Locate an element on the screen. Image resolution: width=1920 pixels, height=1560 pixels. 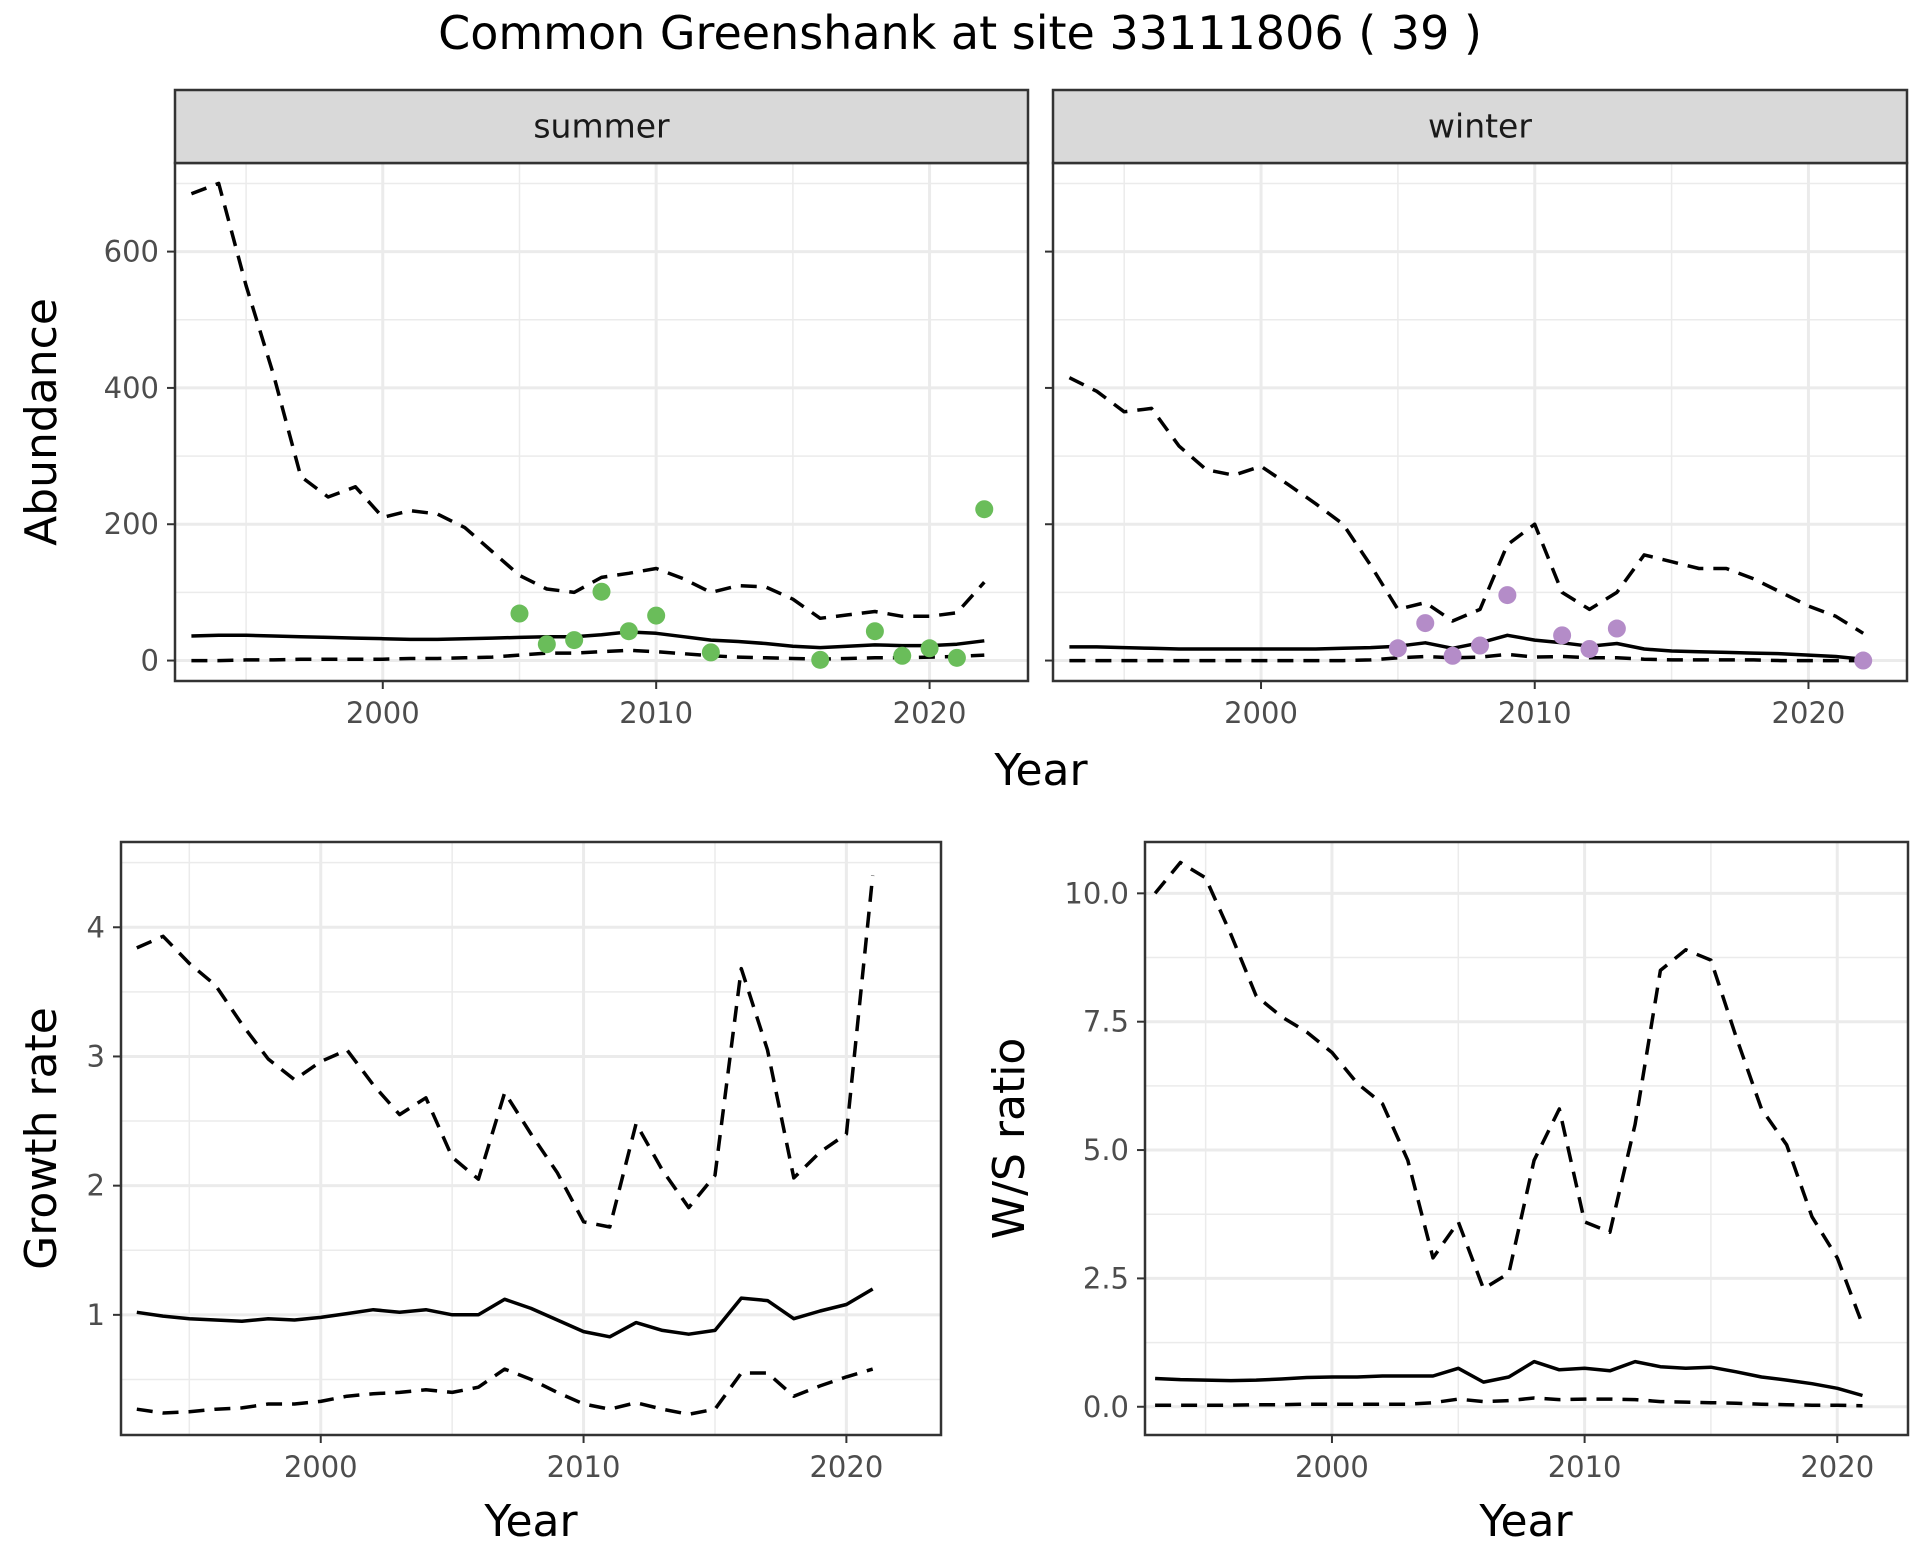
y-axis-title: Growth rate is located at coordinates (41, 1138).